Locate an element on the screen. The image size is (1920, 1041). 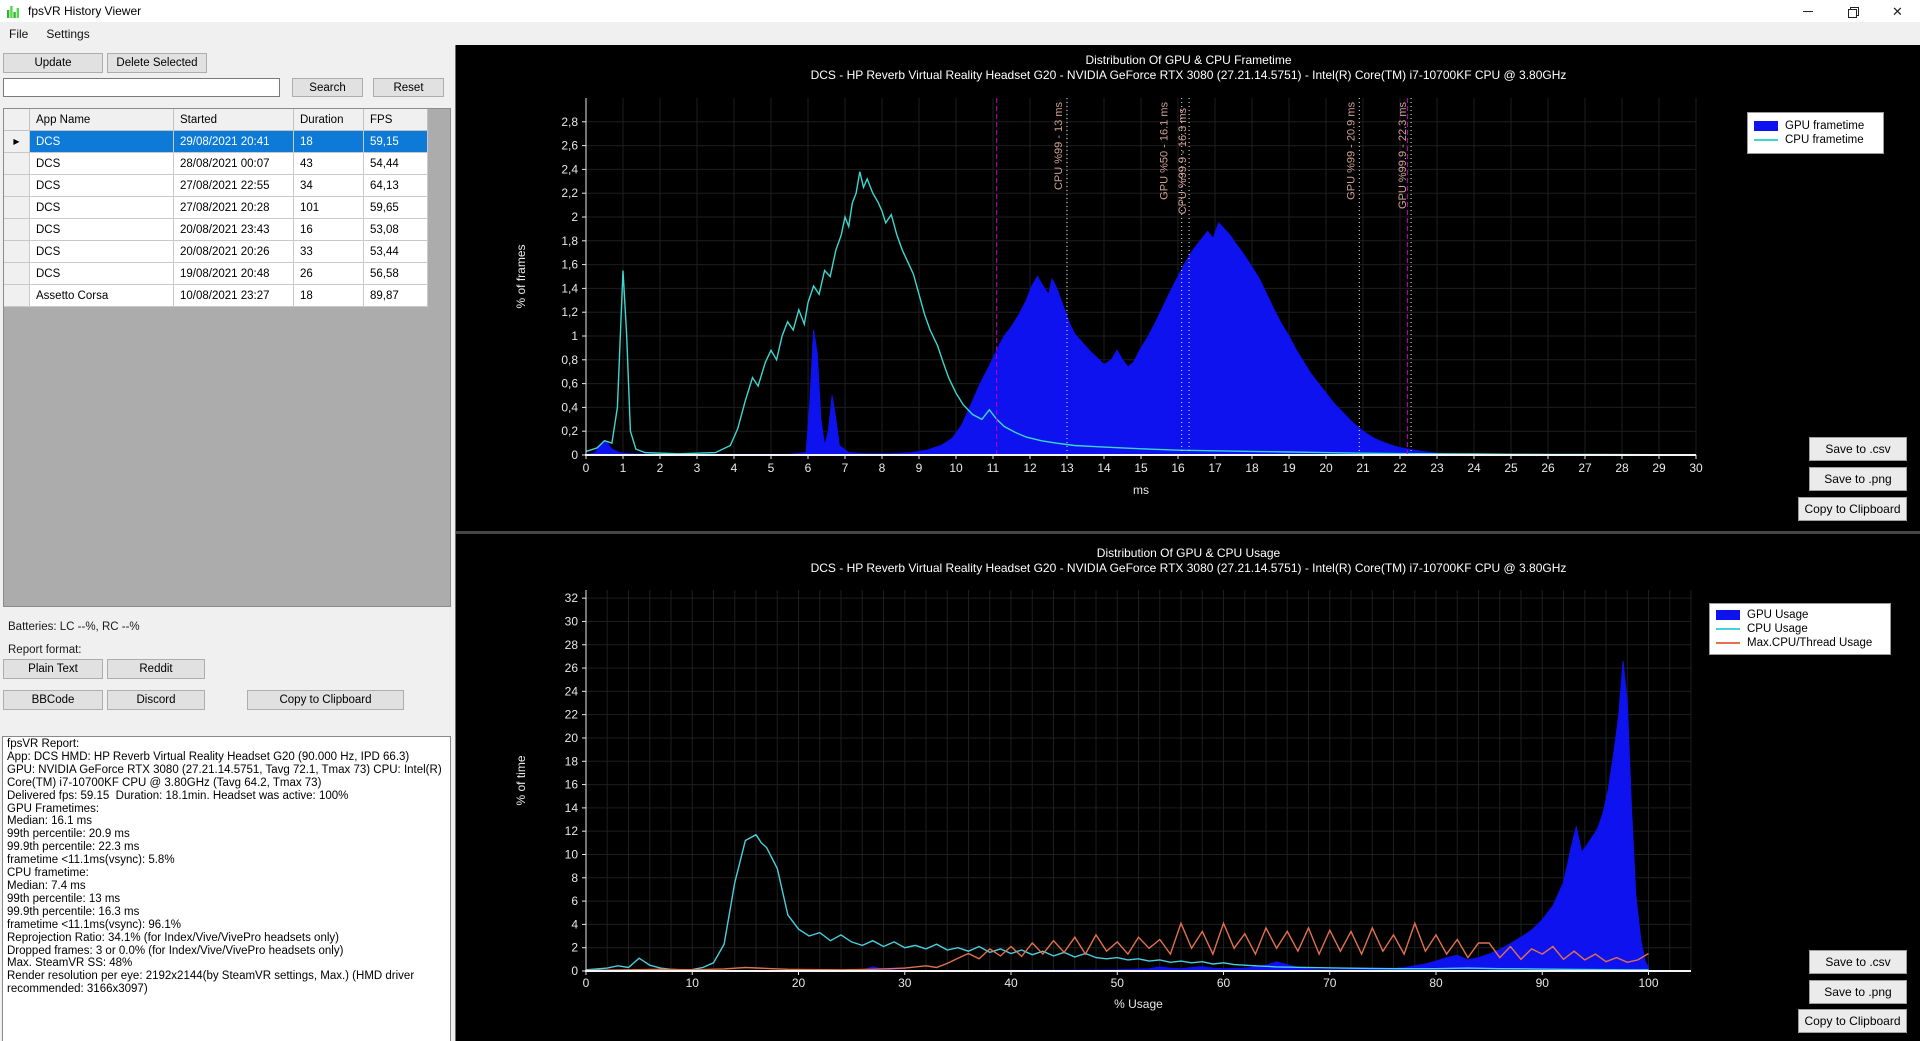
cell-fps: 89,87 is located at coordinates (396, 296).